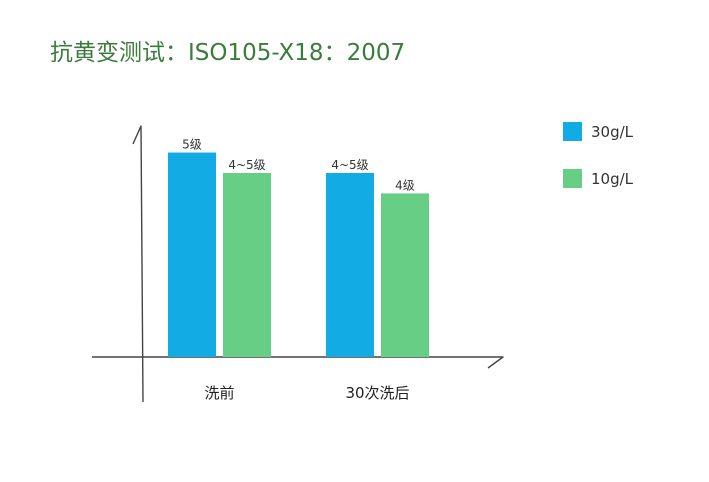  Describe the element at coordinates (612, 132) in the screenshot. I see `legend-label-1: 30g/L` at that location.